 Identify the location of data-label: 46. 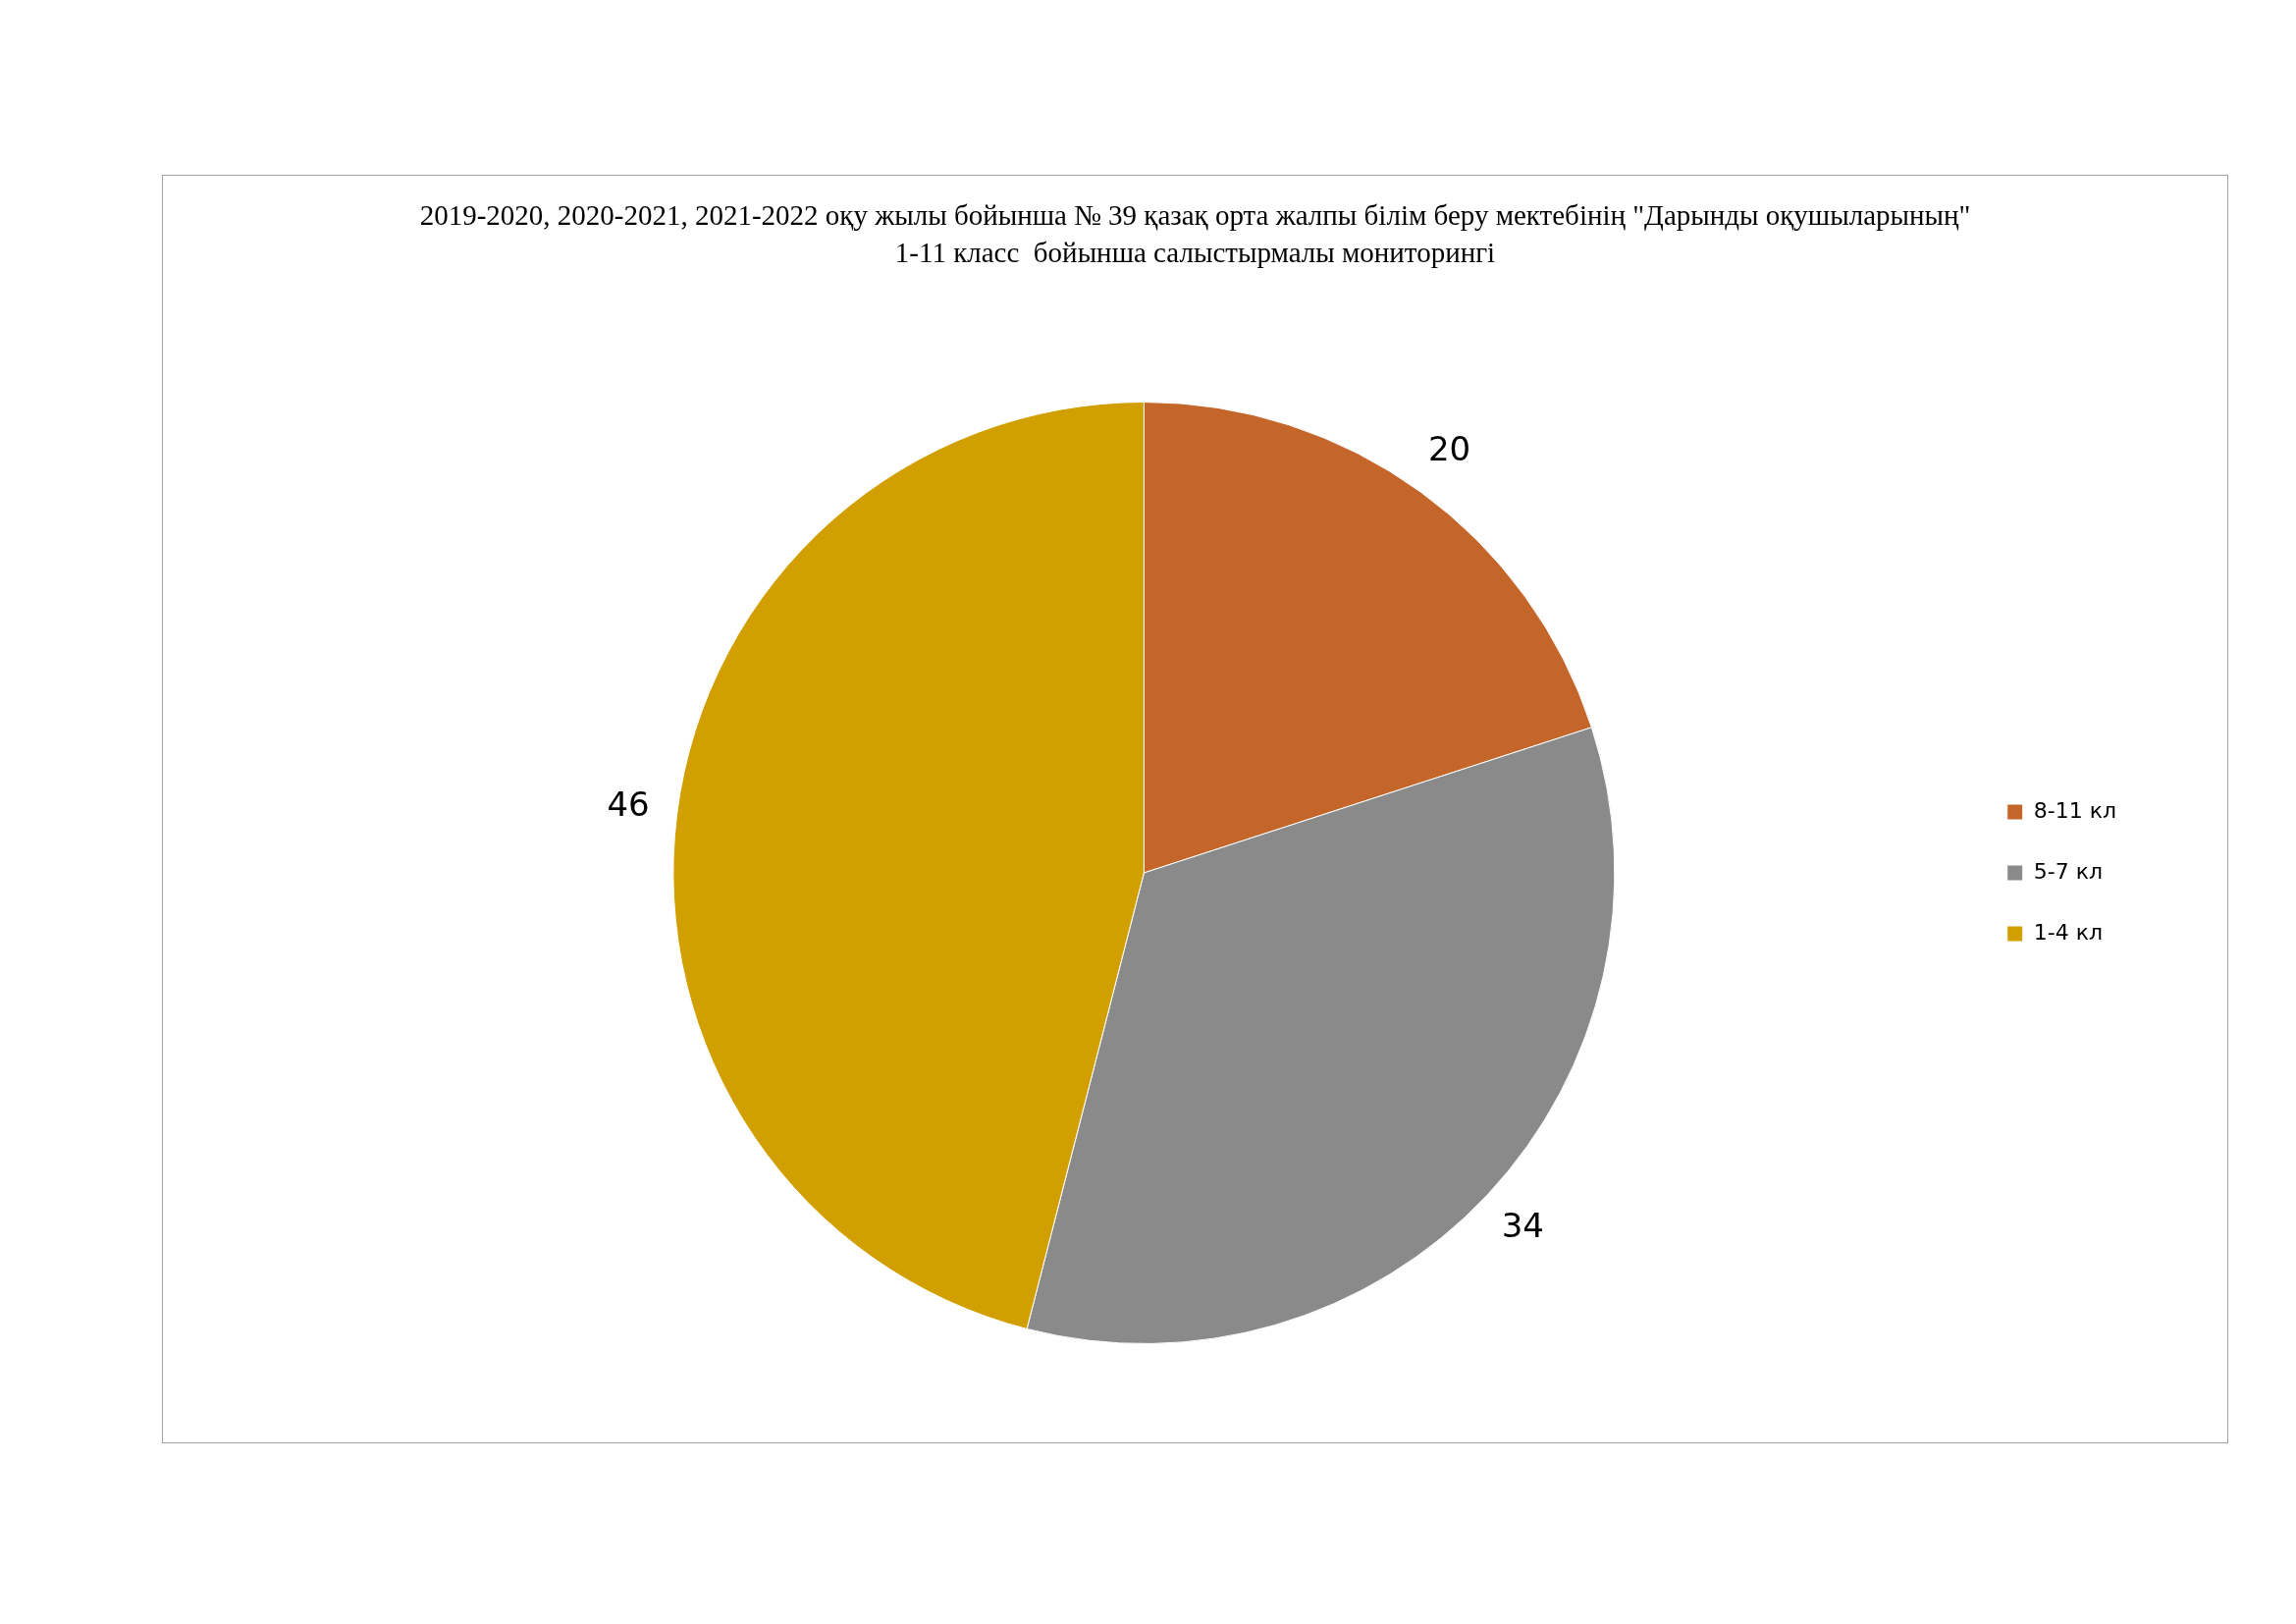
(628, 805).